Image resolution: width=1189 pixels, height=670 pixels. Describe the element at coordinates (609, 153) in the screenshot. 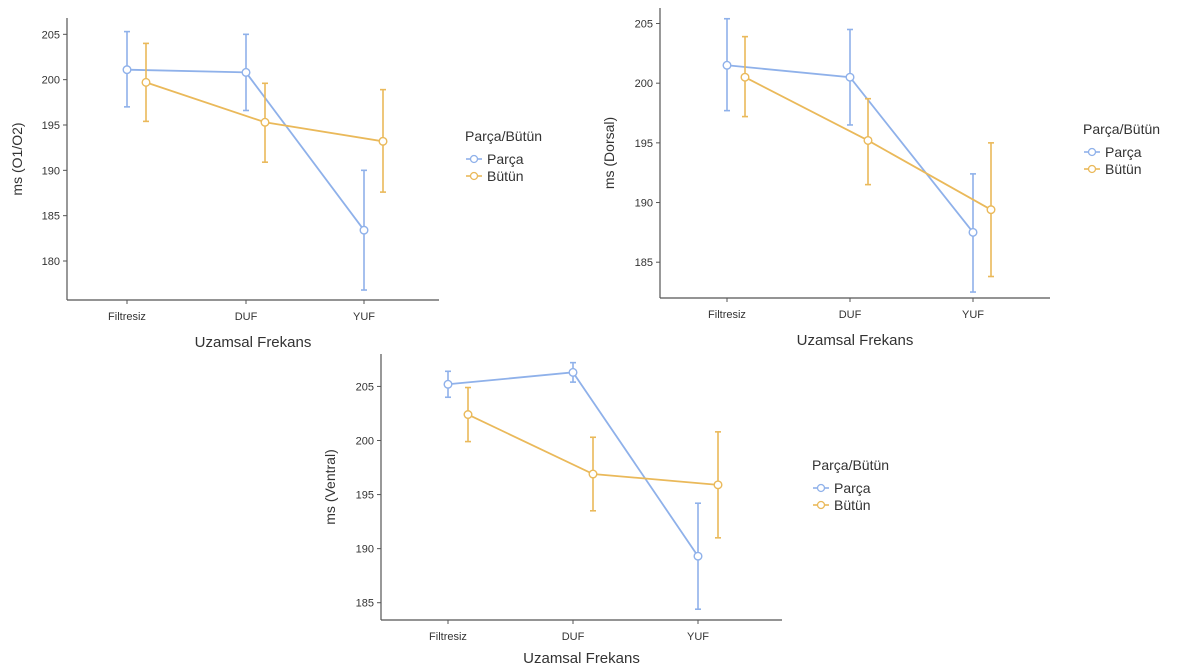

I see `y-axis-title: ms (Dorsal)` at that location.